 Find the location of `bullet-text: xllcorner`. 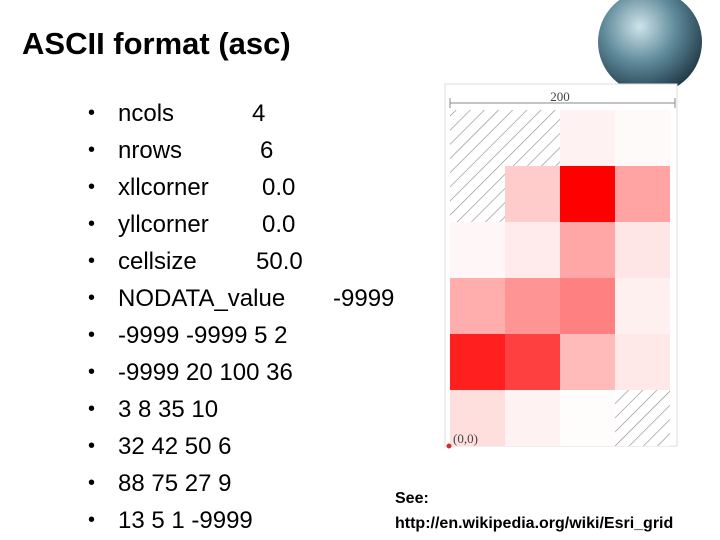

bullet-text: xllcorner is located at coordinates (163, 187).